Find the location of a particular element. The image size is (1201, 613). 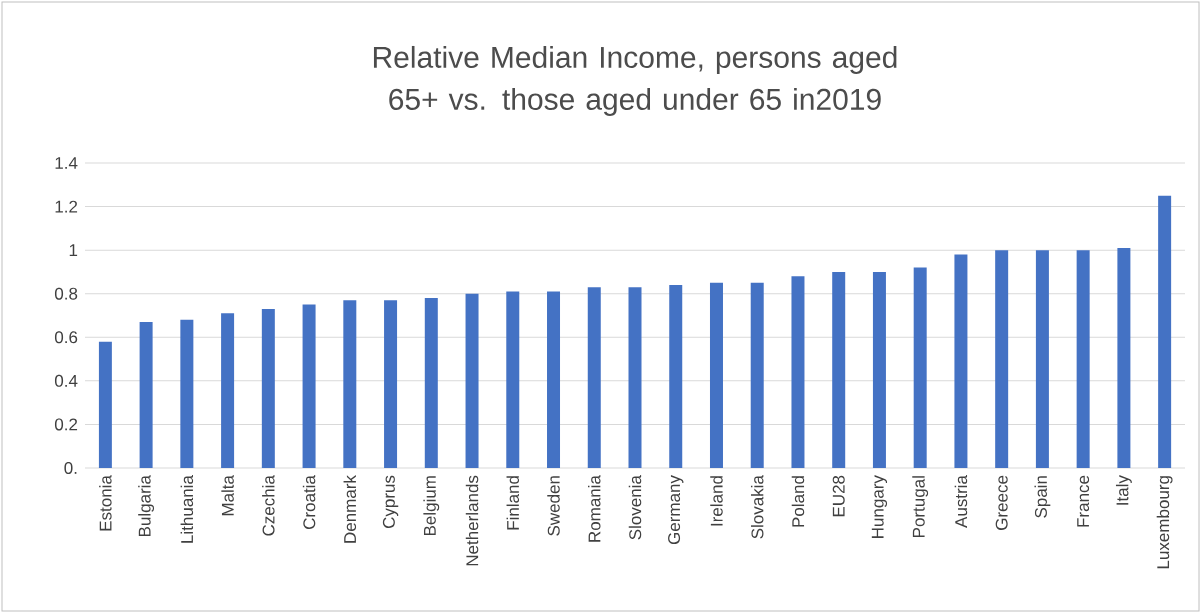

x-tick-label: Croatia is located at coordinates (309, 502).